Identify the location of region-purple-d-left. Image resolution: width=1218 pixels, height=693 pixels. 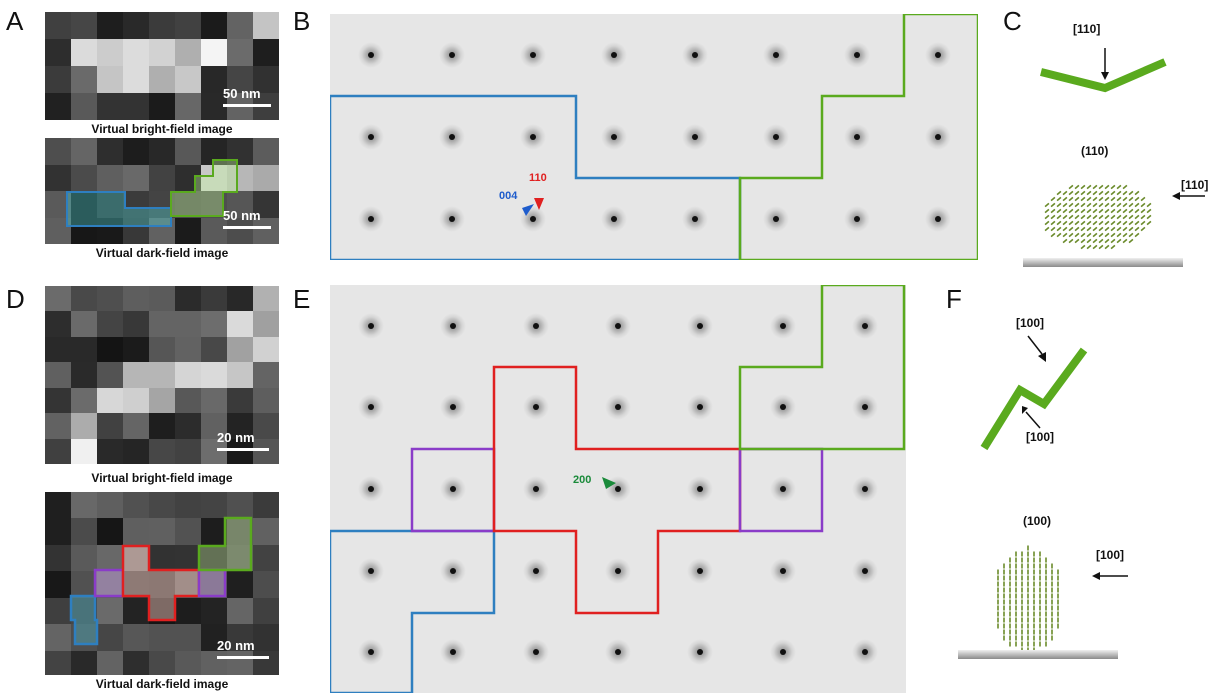
(109, 583).